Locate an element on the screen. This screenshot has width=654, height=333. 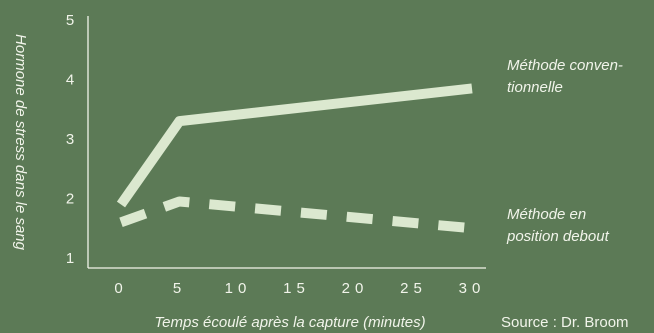
x-tick-label: 5 is located at coordinates (179, 288).